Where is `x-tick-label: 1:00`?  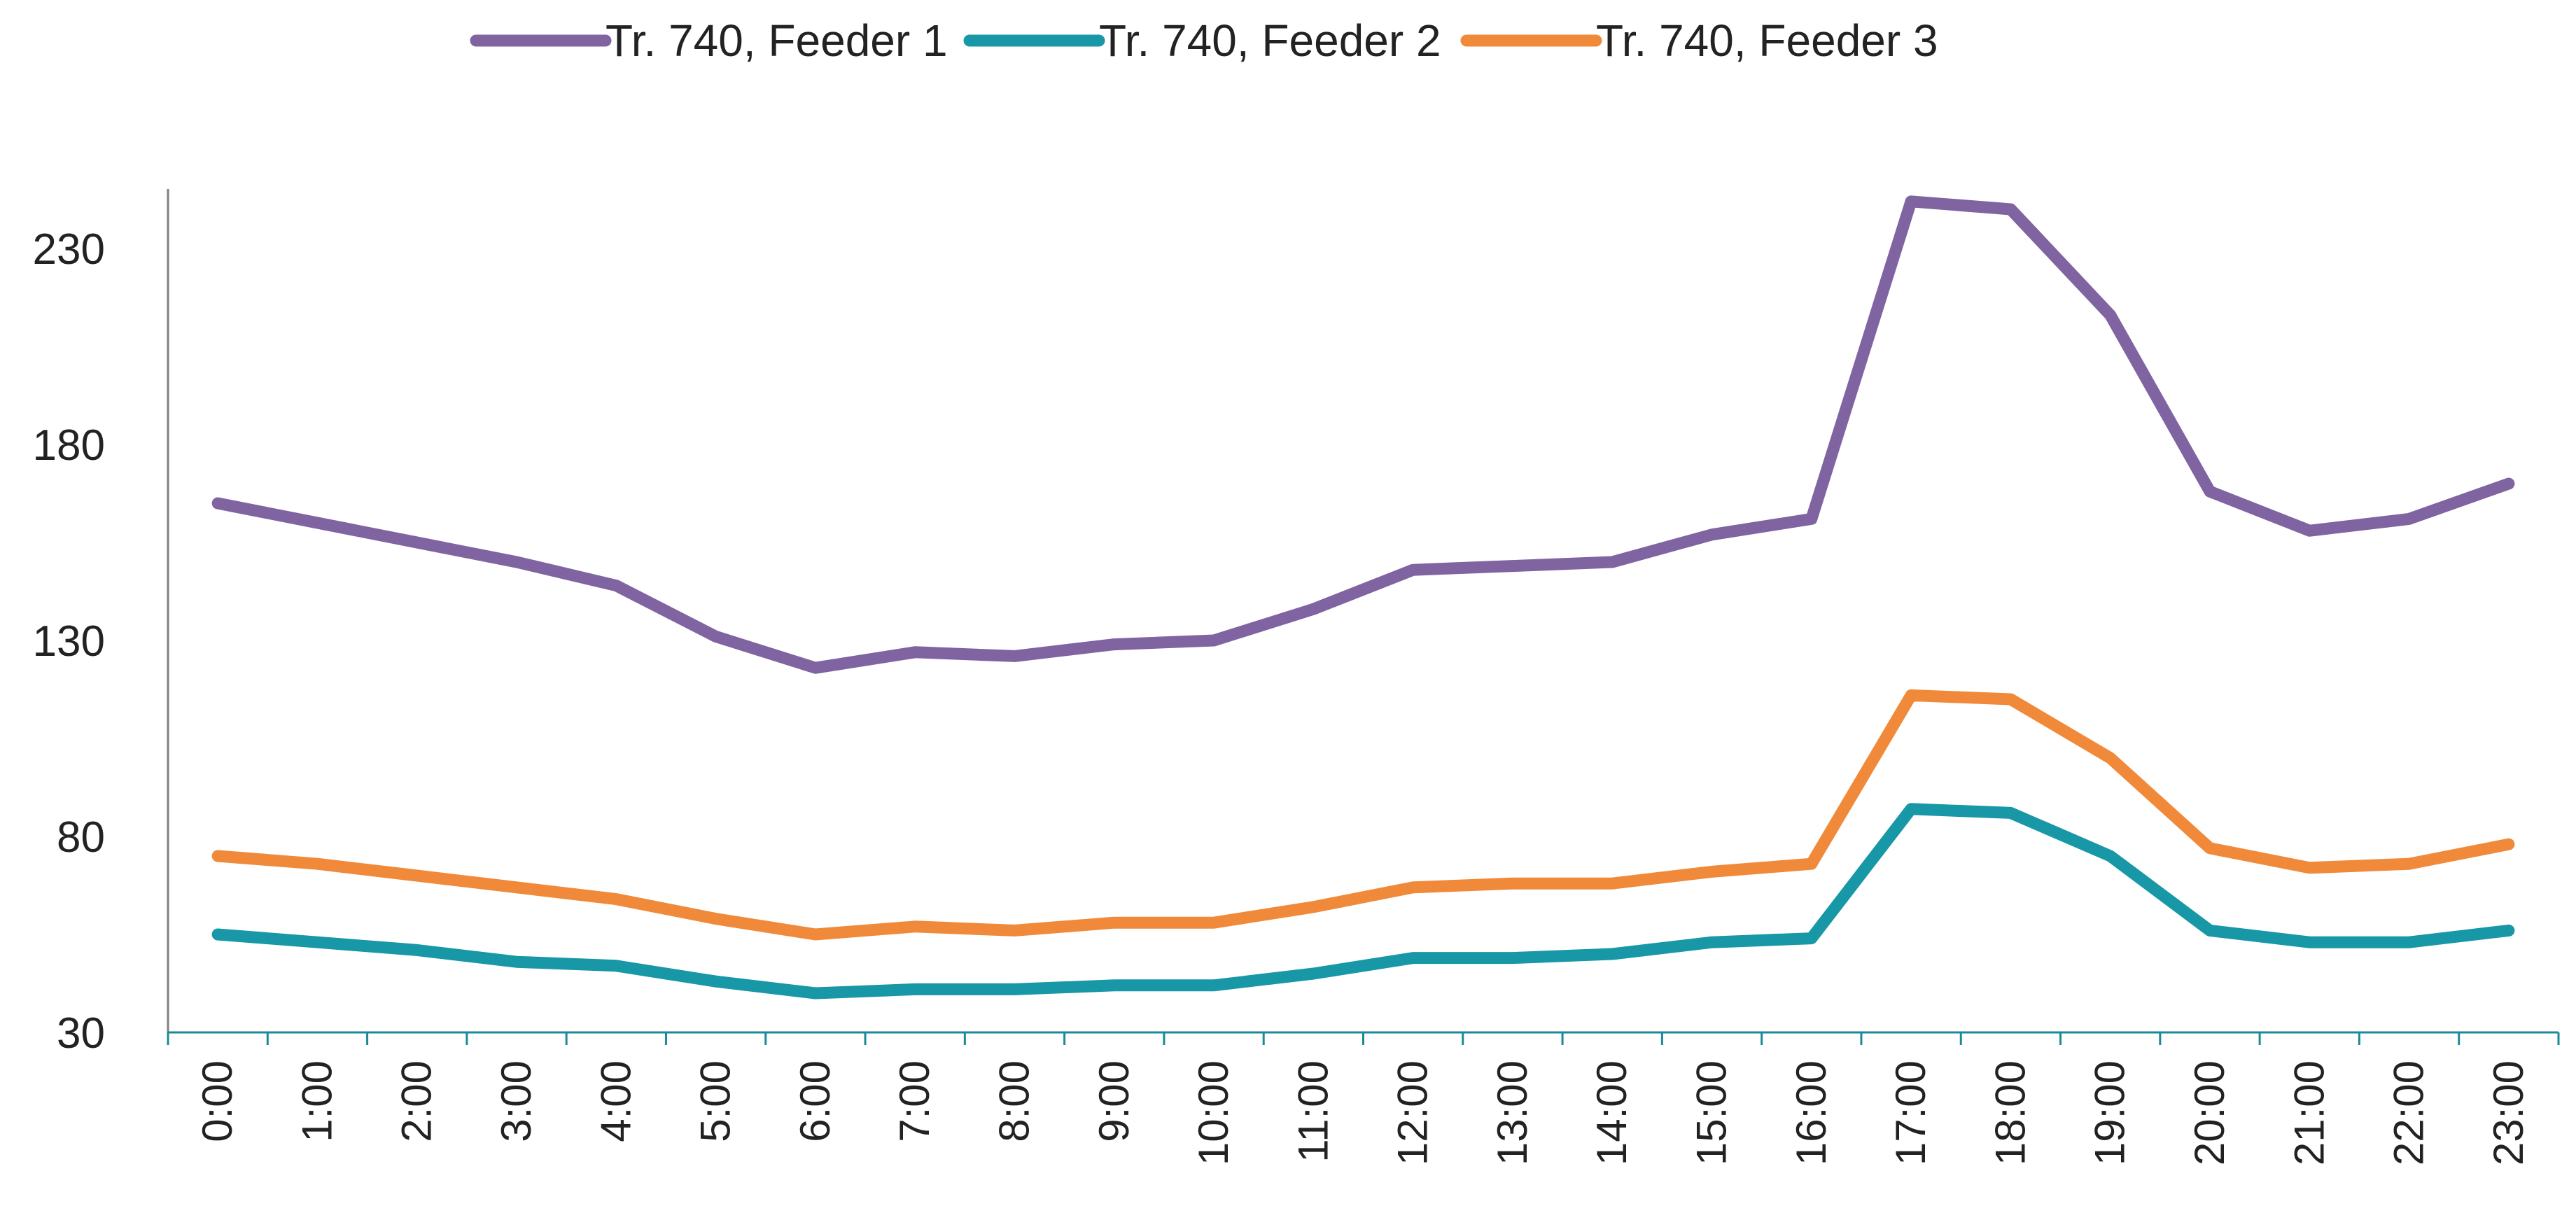 x-tick-label: 1:00 is located at coordinates (316, 1101).